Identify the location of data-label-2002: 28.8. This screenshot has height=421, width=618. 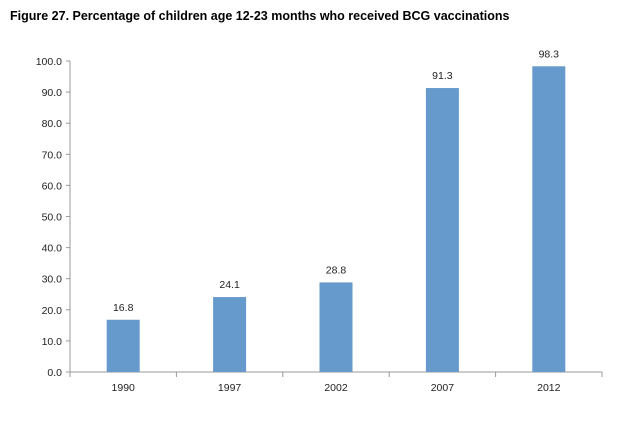
(336, 270).